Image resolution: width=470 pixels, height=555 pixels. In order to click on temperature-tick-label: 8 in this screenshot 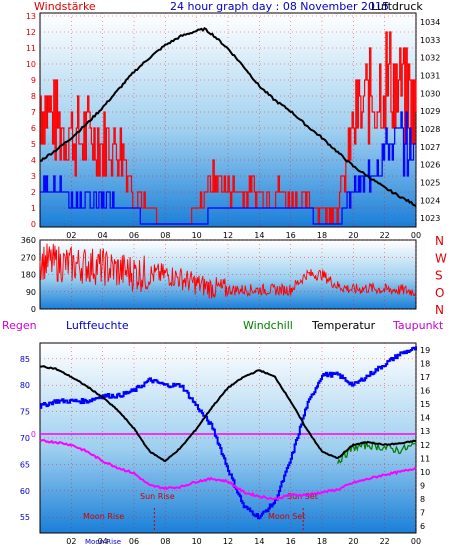, I will do `click(422, 499)`.